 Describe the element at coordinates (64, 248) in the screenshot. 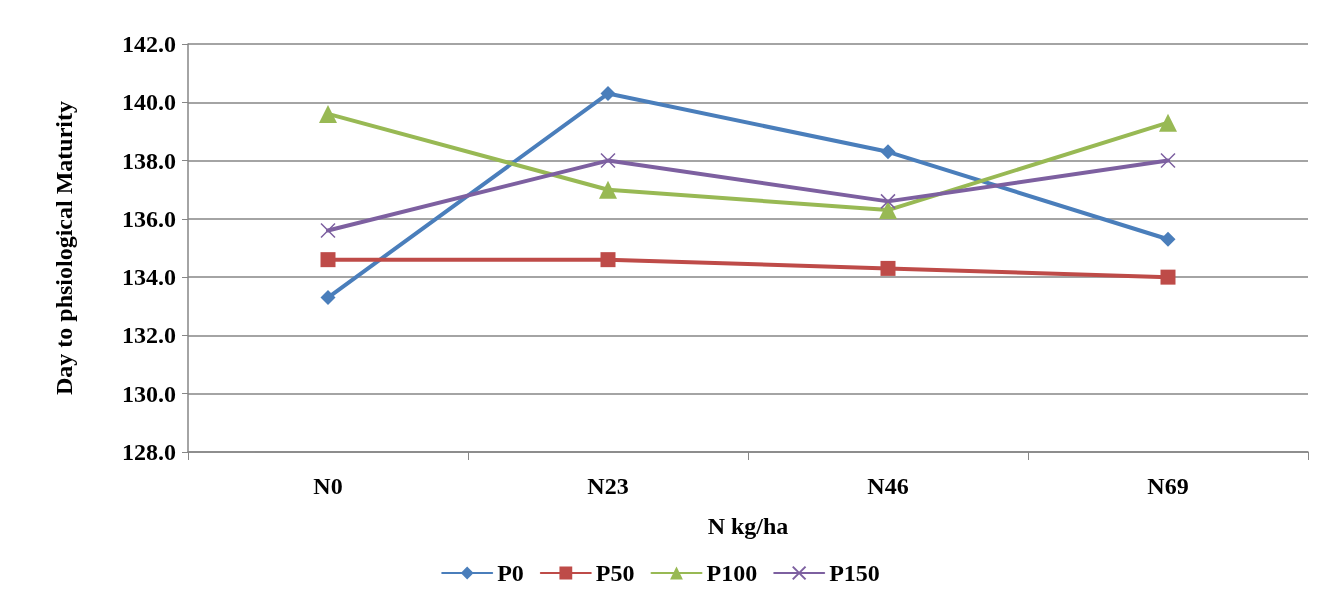

I see `y-axis-title: Day to phsiological Maturity` at that location.